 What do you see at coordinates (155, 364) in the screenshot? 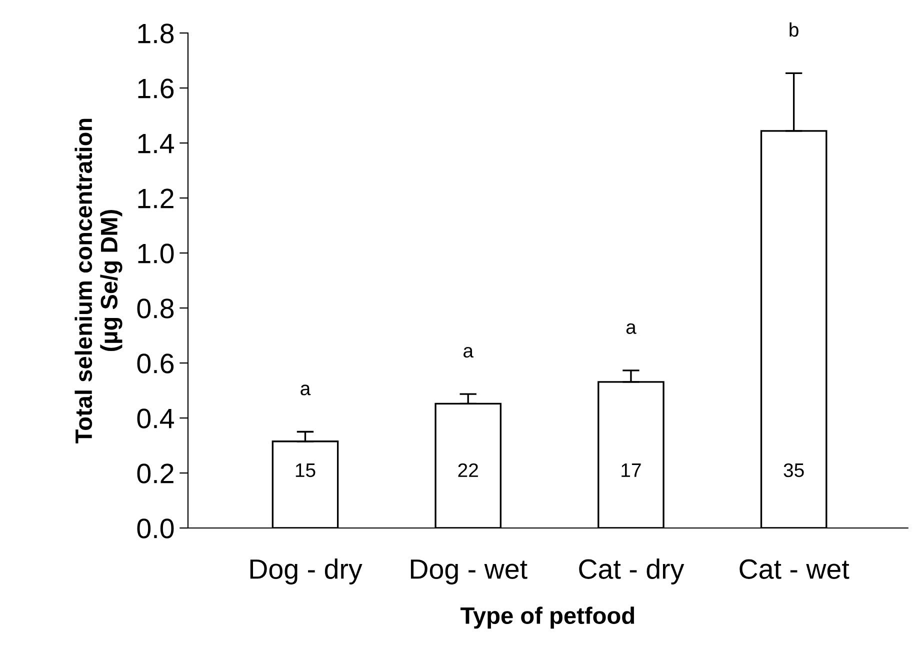
I see `y-tick-label: 0.6` at bounding box center [155, 364].